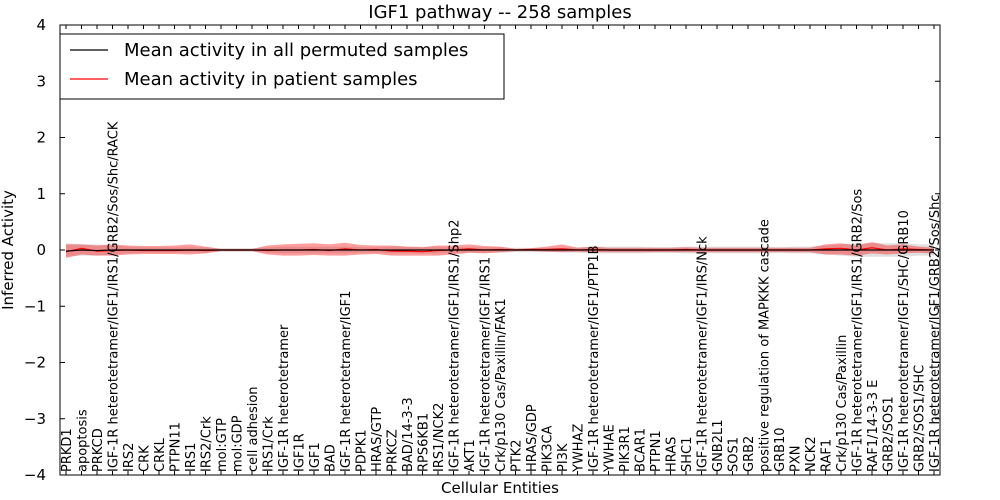  What do you see at coordinates (35, 475) in the screenshot?
I see `y-tick-label: −4` at bounding box center [35, 475].